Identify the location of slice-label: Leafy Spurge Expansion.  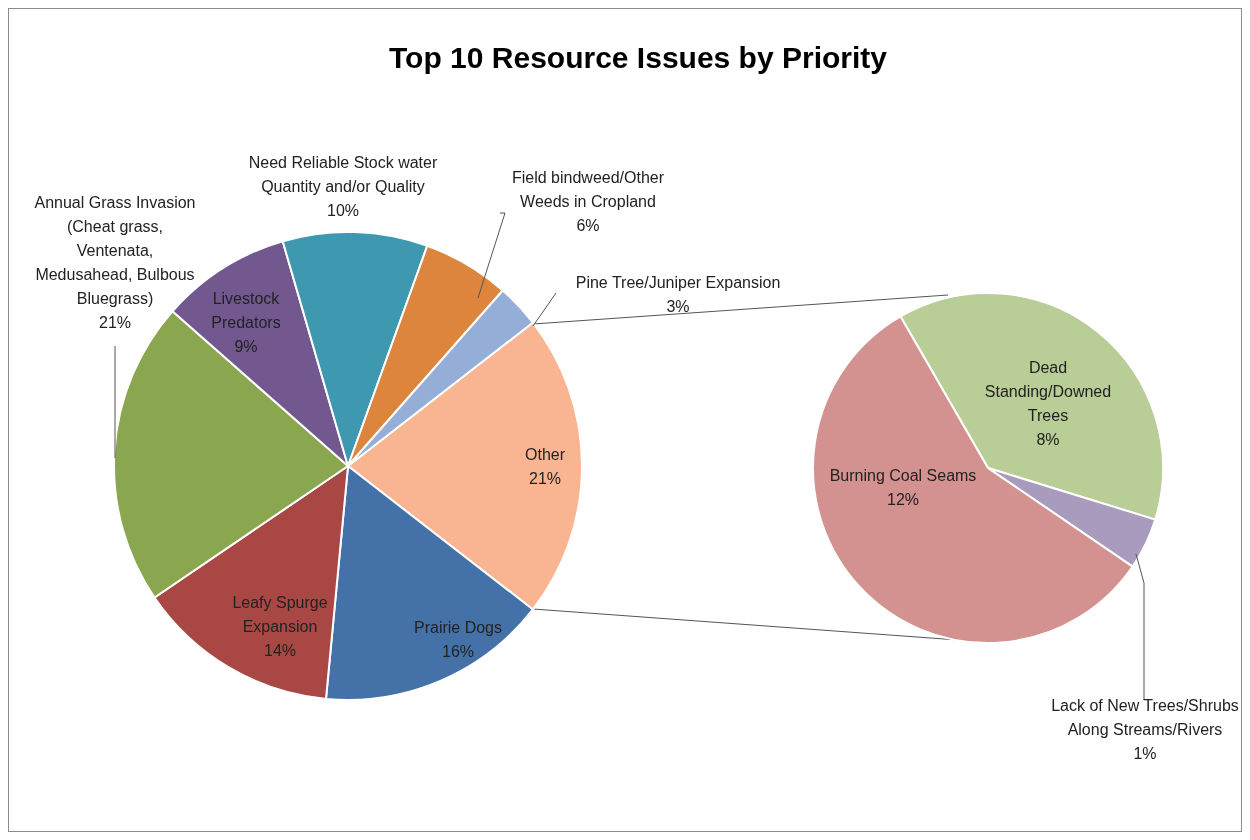
(280, 614).